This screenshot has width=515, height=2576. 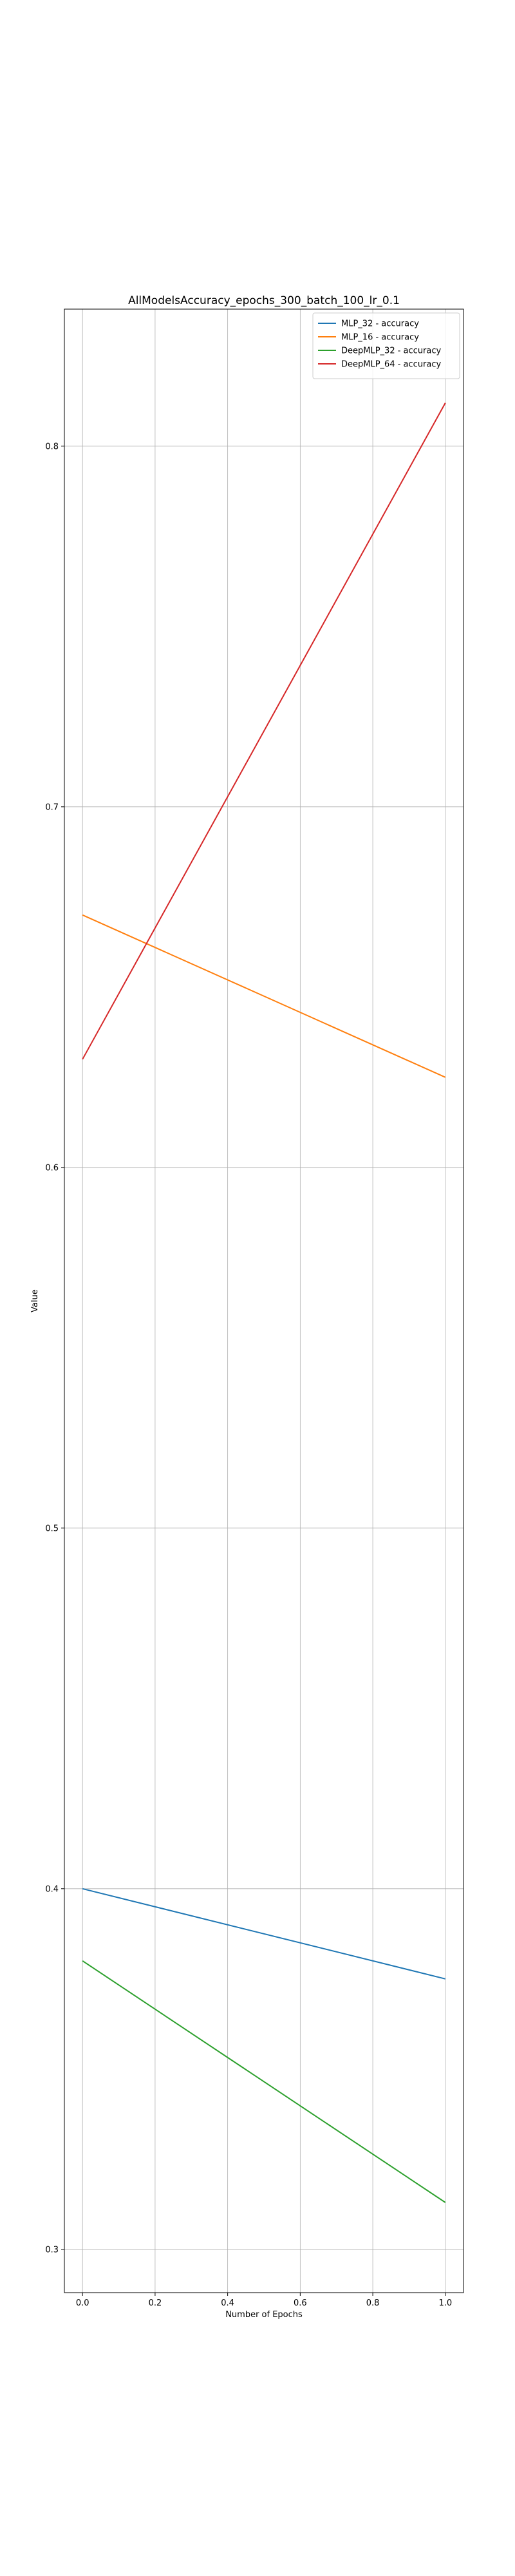 I want to click on y-tick-label: 0.5, so click(x=52, y=1529).